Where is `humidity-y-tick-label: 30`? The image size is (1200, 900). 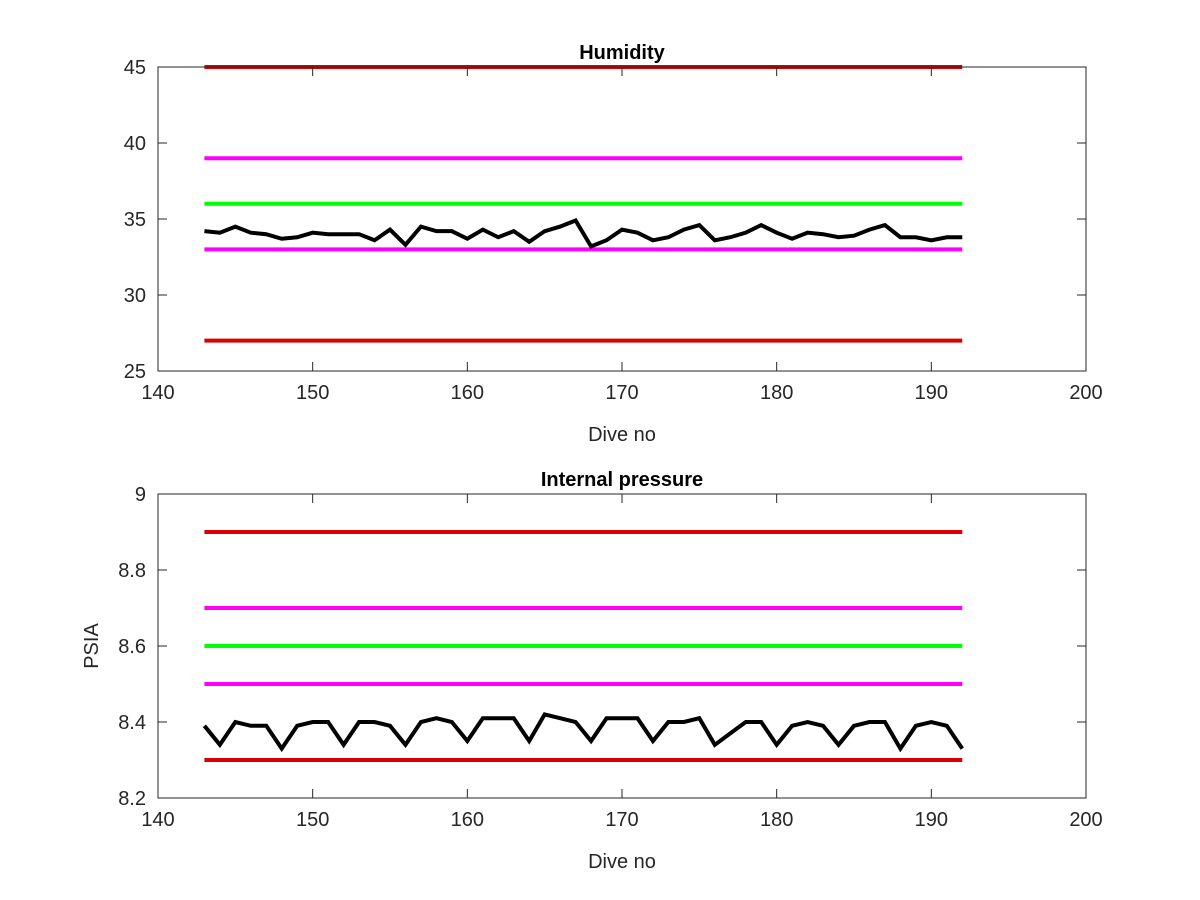 humidity-y-tick-label: 30 is located at coordinates (135, 296).